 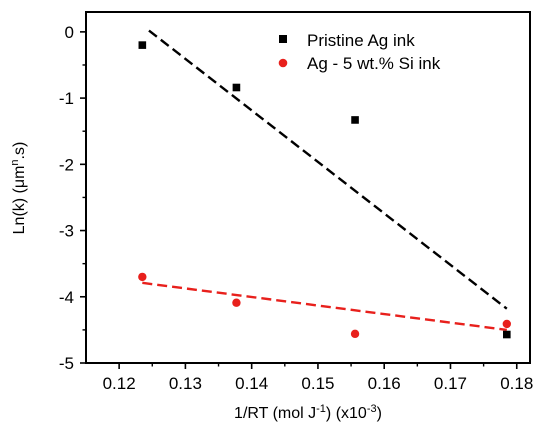 What do you see at coordinates (185, 383) in the screenshot?
I see `x-tick-label: 0.13` at bounding box center [185, 383].